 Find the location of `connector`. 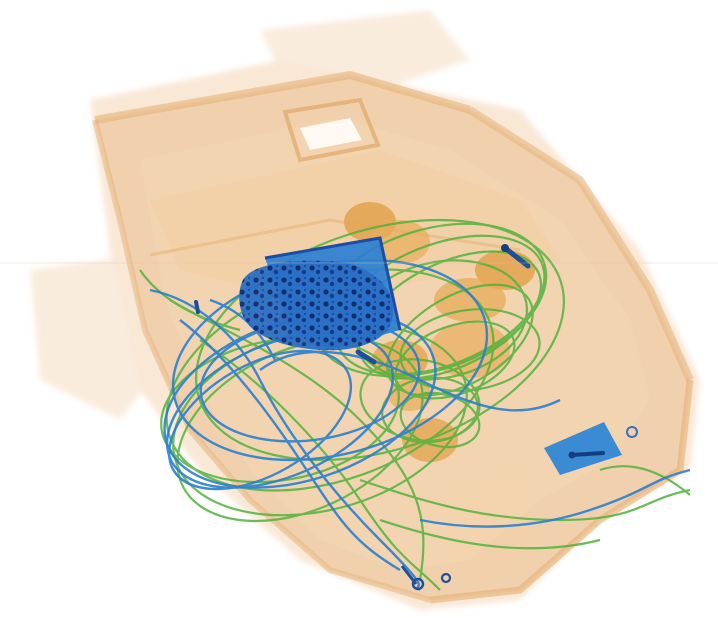

connector is located at coordinates (426, 578).